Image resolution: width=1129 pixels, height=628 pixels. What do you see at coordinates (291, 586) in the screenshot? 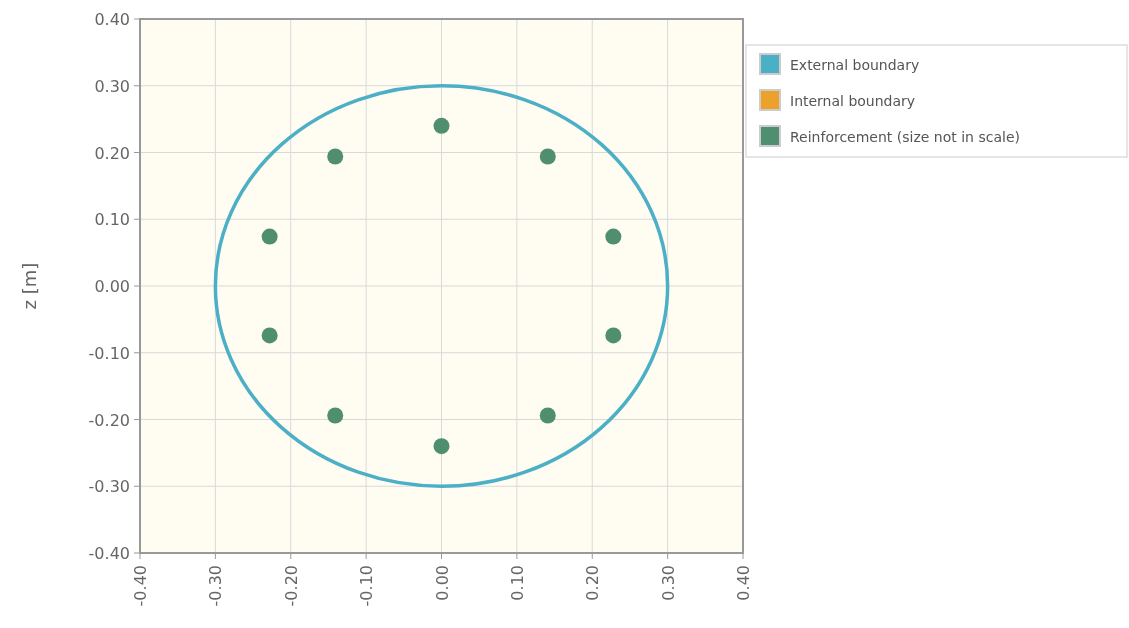
I see `x-tick-label: -0.20` at bounding box center [291, 586].